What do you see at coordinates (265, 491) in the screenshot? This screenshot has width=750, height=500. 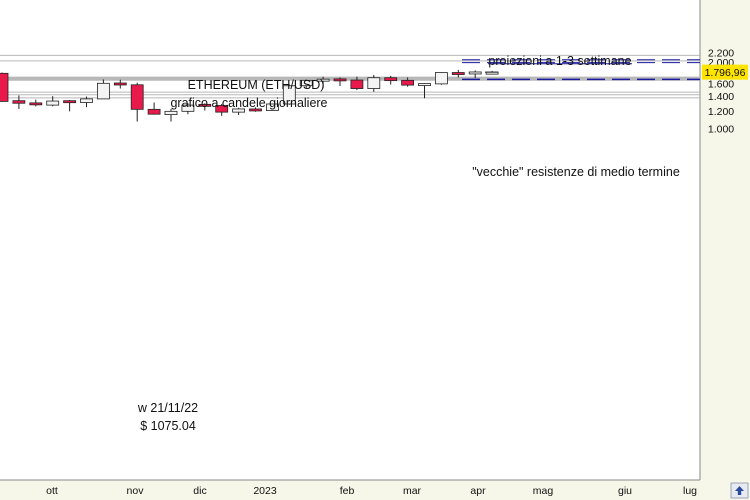 I see `x-tick-label: 2023` at bounding box center [265, 491].